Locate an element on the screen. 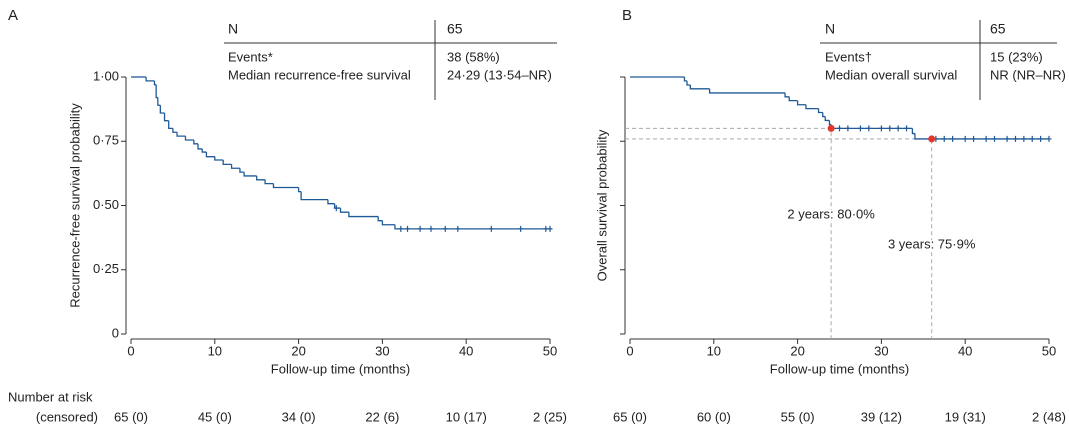 This screenshot has height=441, width=1069. risk-title: Number at risk is located at coordinates (50, 396).